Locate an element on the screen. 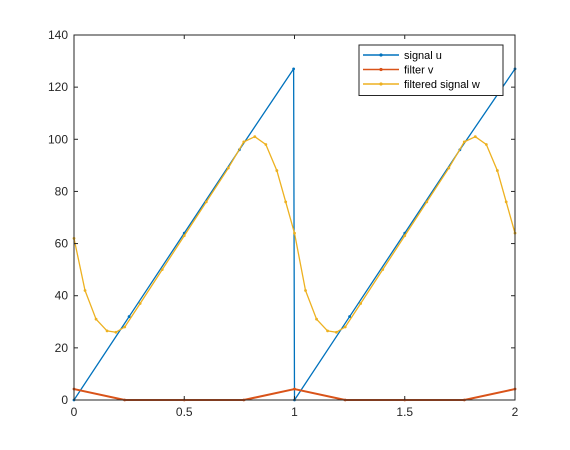 Image resolution: width=570 pixels, height=450 pixels. legend-label: signal u is located at coordinates (423, 56).